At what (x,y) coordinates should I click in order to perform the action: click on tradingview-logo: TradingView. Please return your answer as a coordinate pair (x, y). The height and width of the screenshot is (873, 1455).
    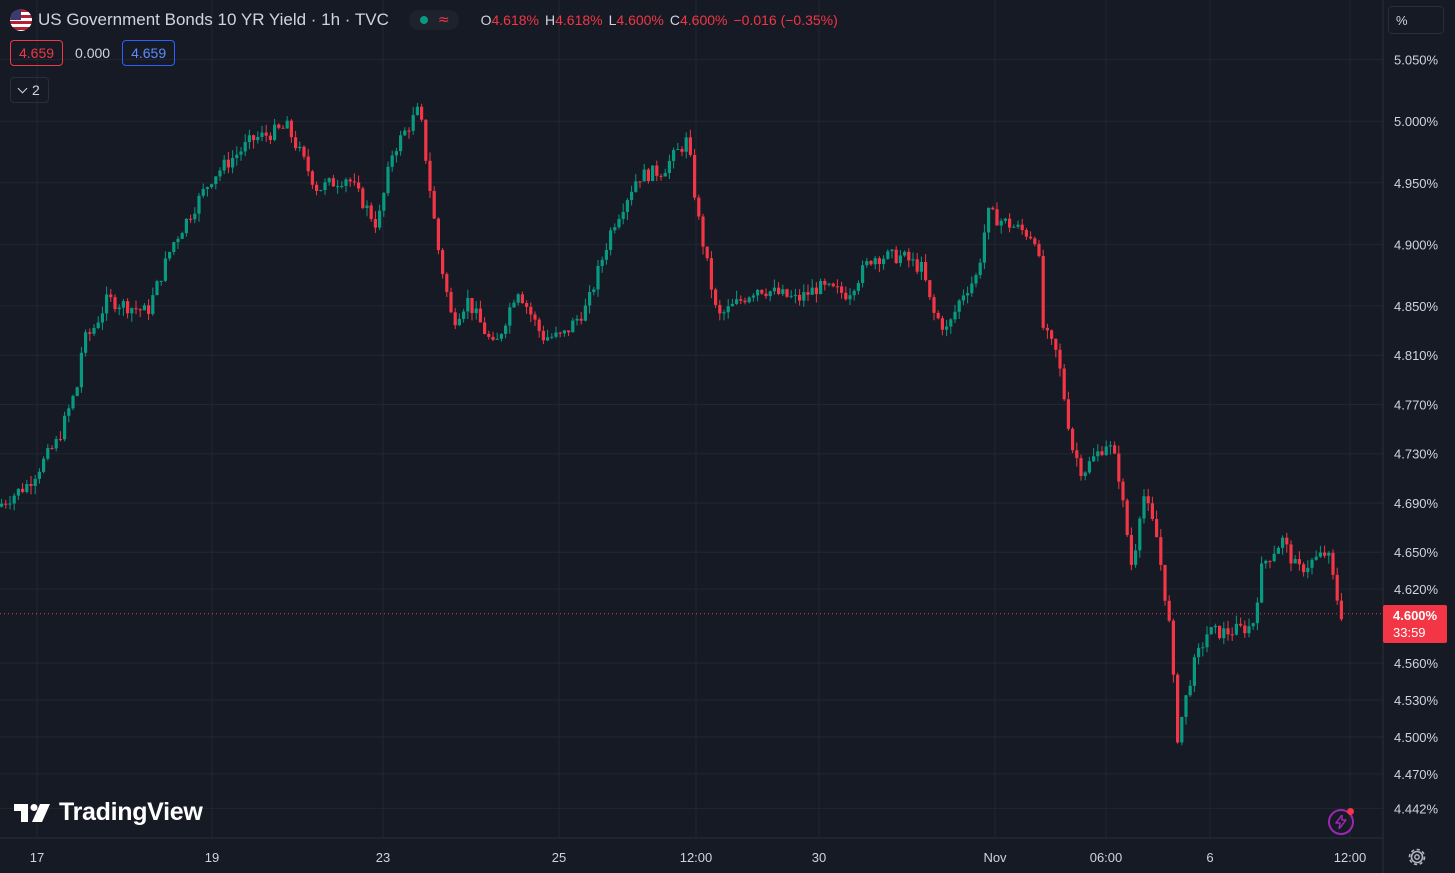
    Looking at the image, I should click on (108, 812).